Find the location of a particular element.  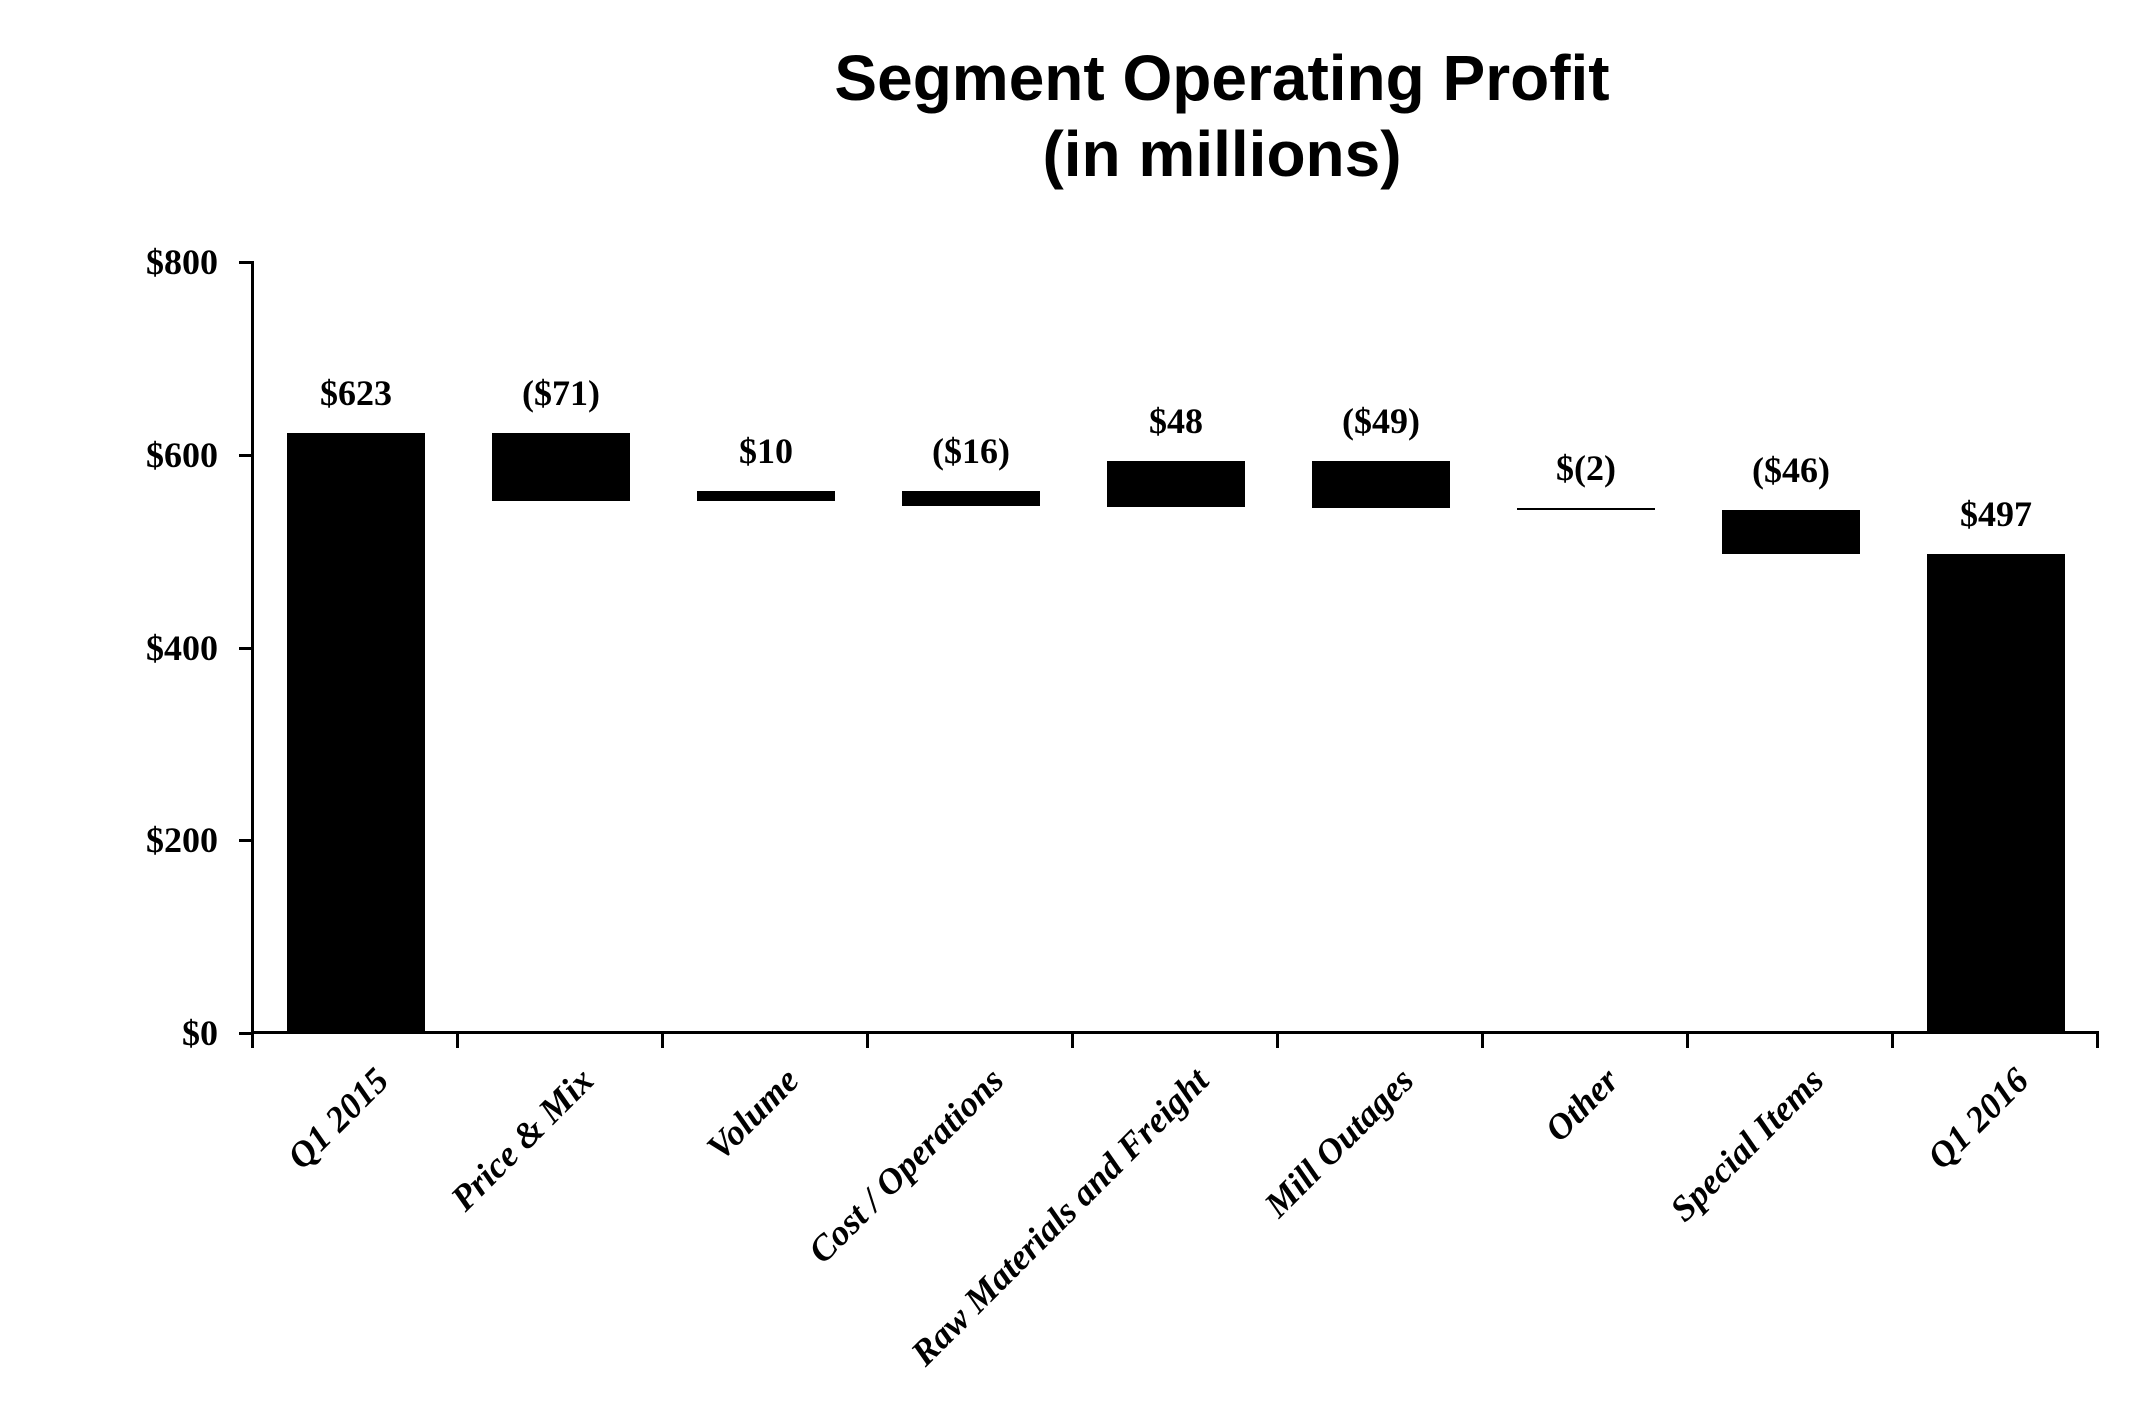

bar-price-mix is located at coordinates (561, 467).